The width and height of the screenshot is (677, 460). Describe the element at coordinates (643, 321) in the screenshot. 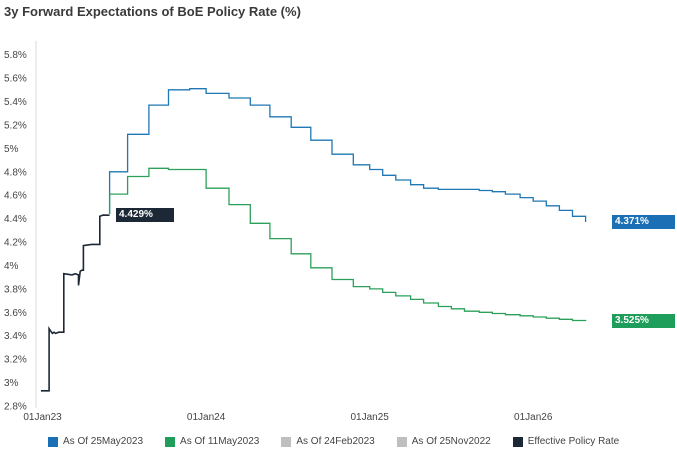

I see `end-value-badge: 3.525%` at that location.